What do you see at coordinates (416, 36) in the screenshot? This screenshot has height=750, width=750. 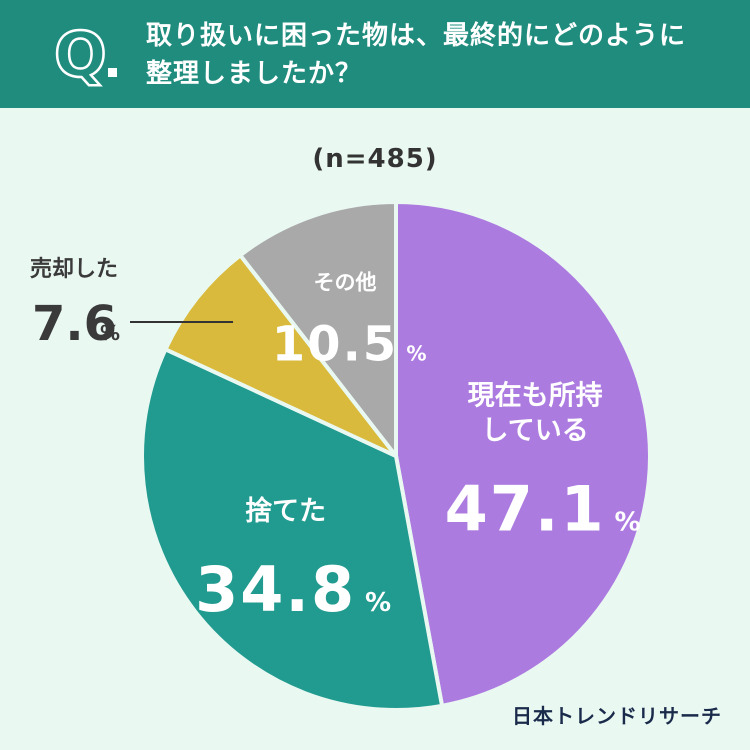 I see `question-line-1: 取り扱いに困った物は、最終的にどのように` at bounding box center [416, 36].